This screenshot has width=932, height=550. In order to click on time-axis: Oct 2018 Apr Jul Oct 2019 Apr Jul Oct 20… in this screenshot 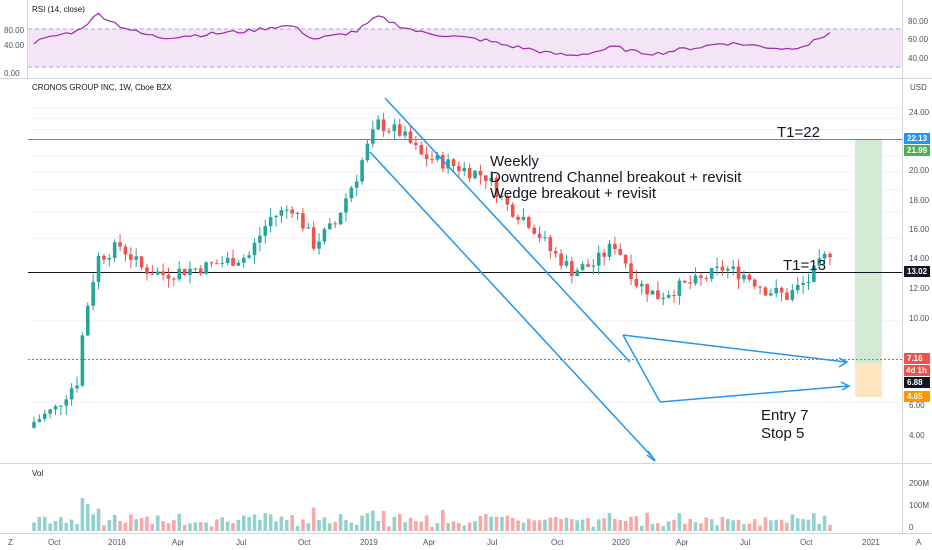, I will do `click(464, 542)`.